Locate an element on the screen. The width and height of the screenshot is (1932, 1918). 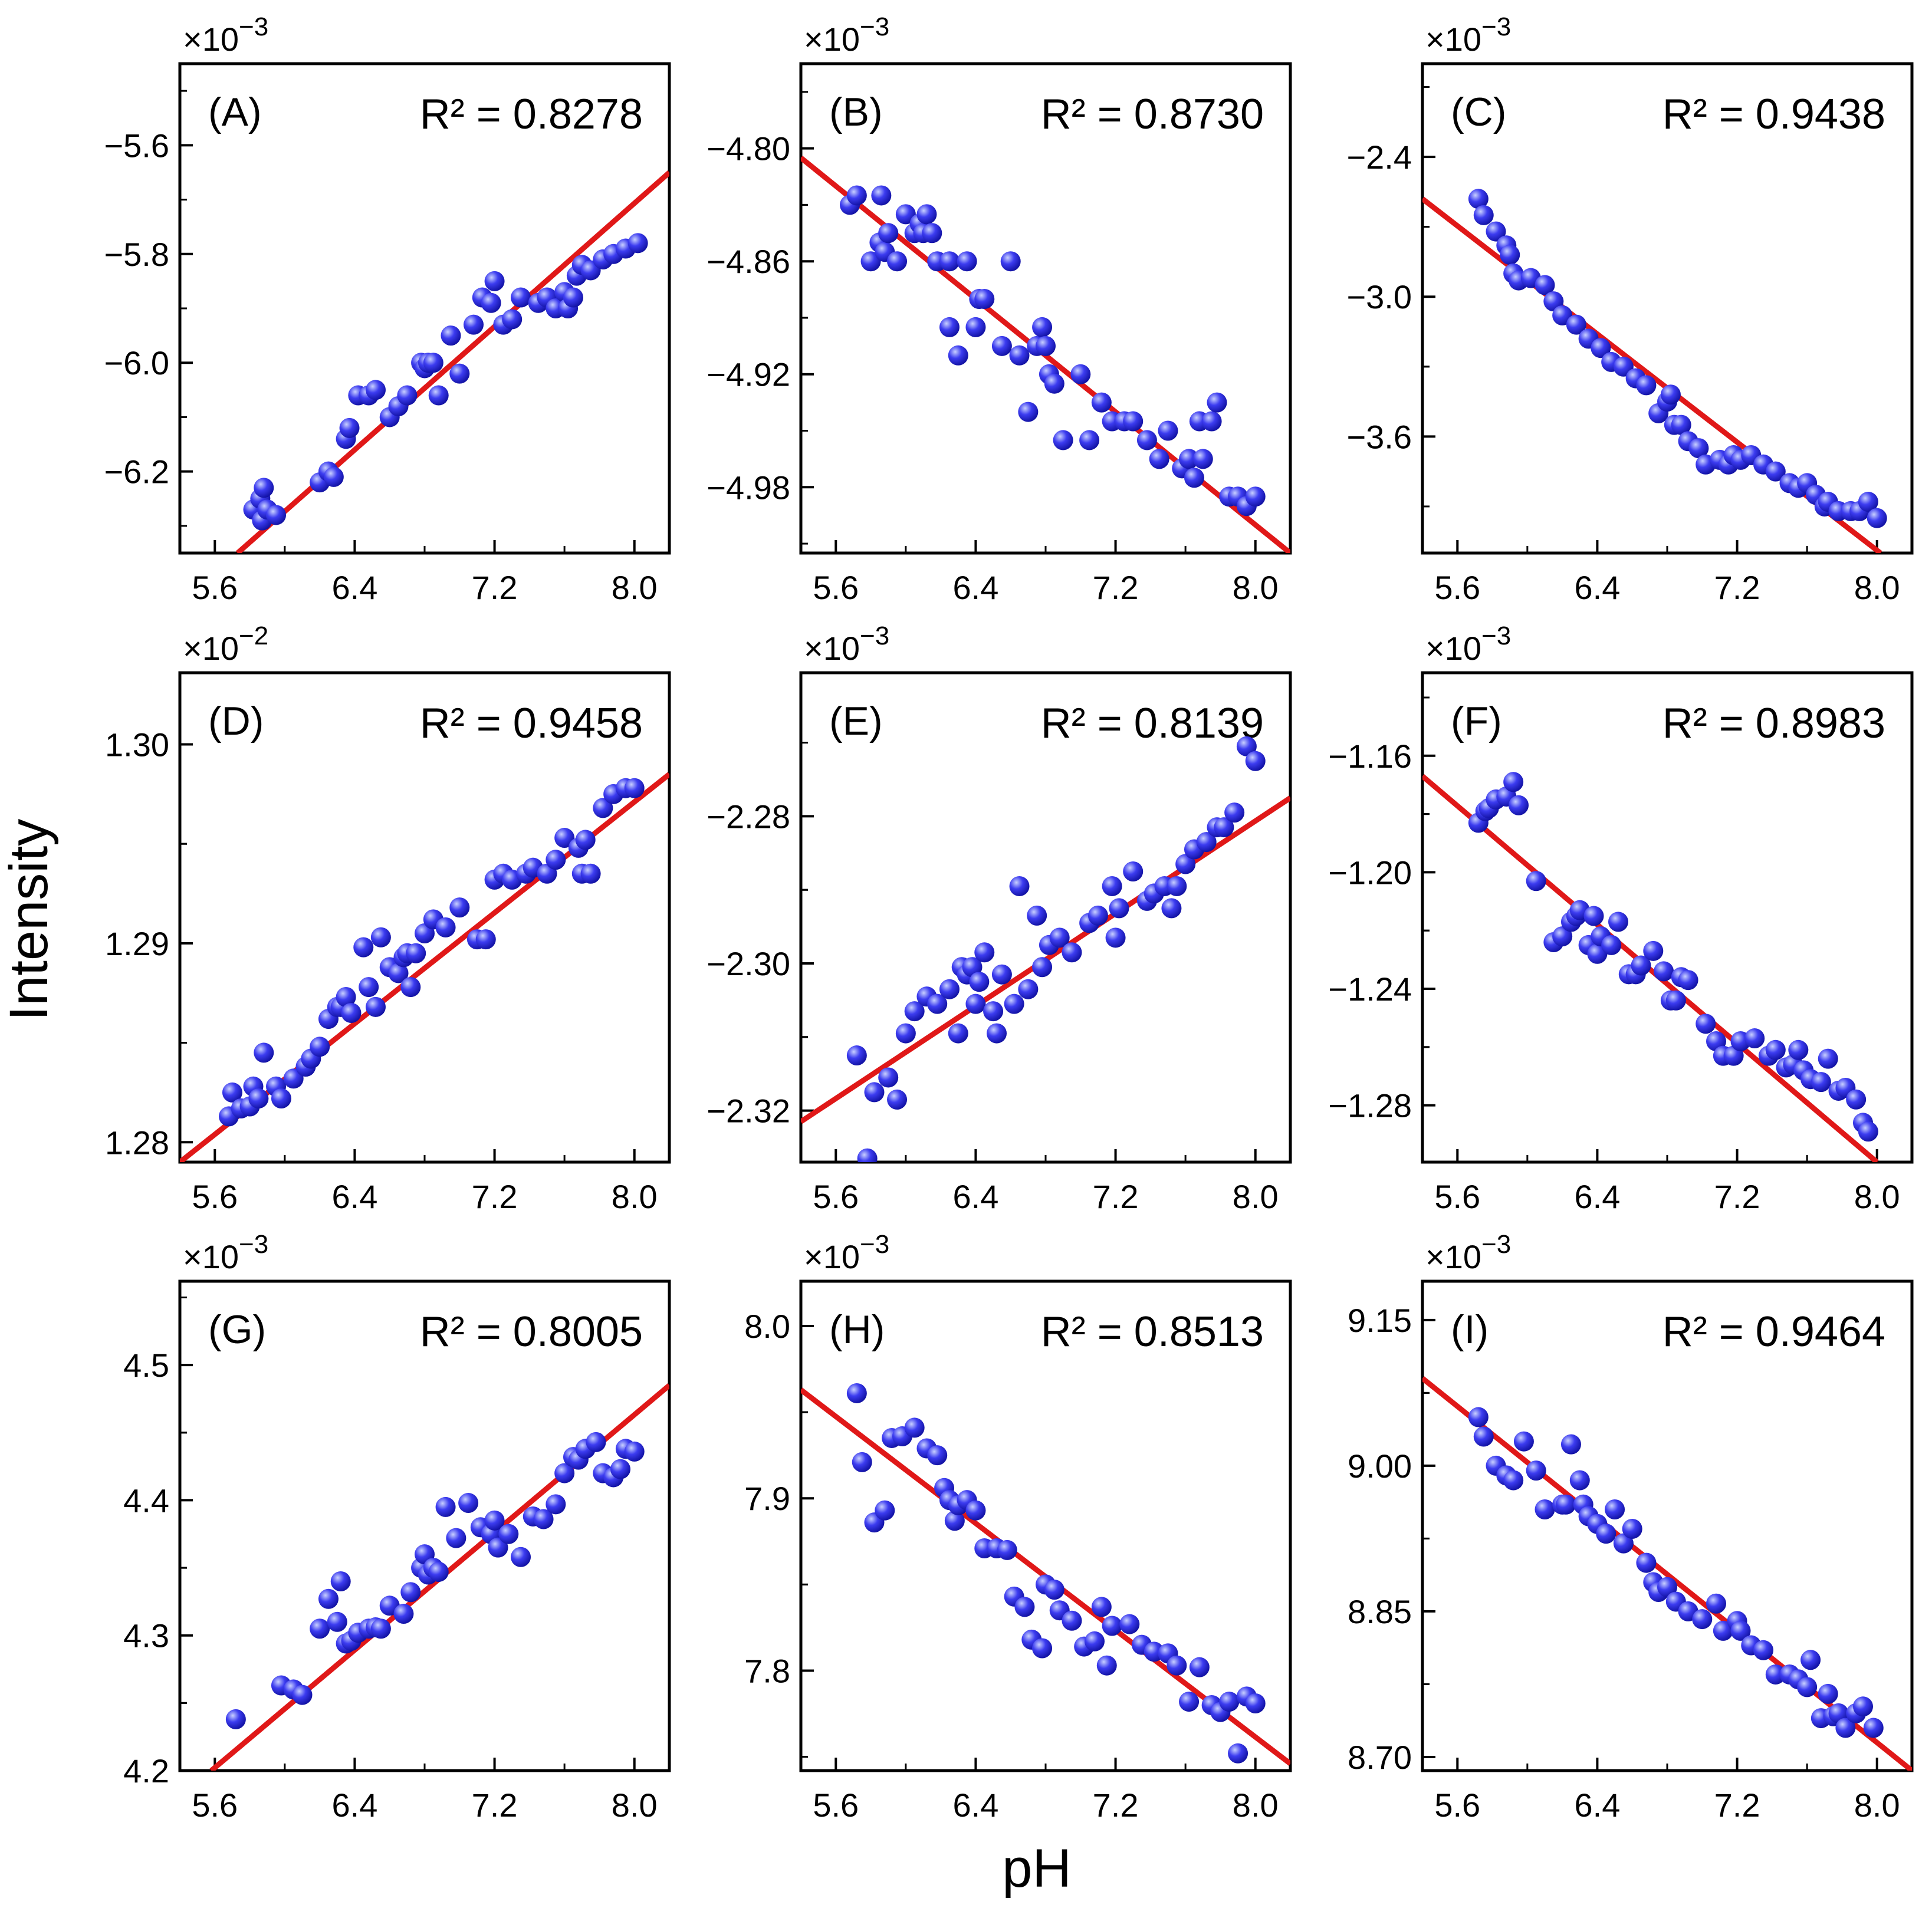
y-tick-label: 9.00 is located at coordinates (1380, 1466).